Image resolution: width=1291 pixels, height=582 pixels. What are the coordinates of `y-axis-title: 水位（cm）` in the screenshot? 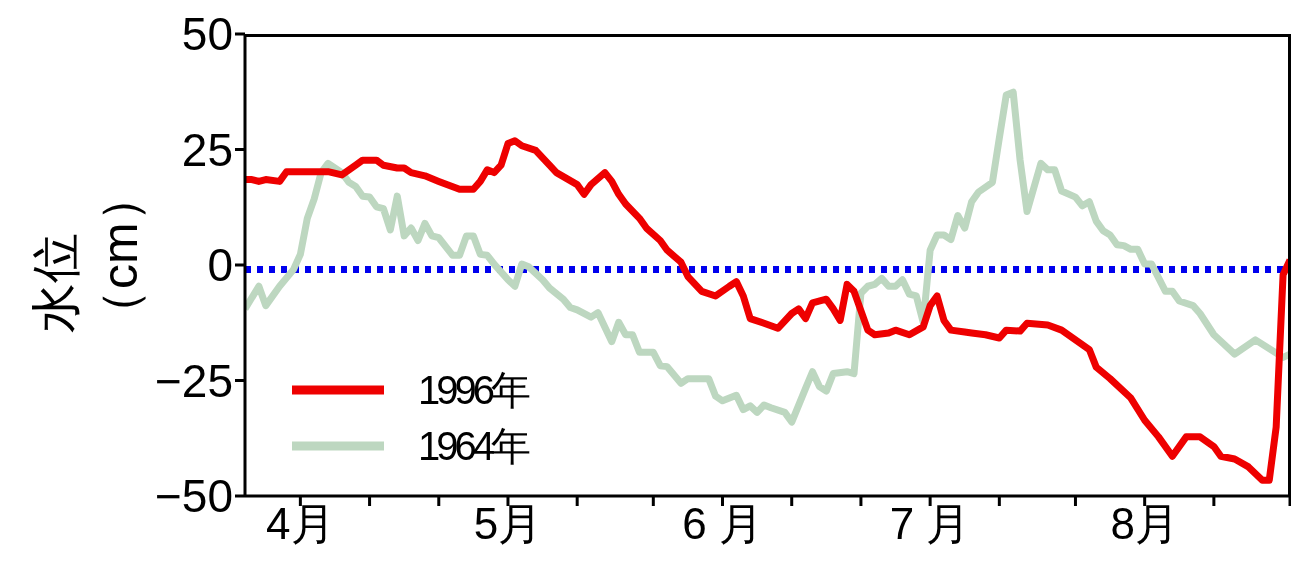 It's located at (88, 255).